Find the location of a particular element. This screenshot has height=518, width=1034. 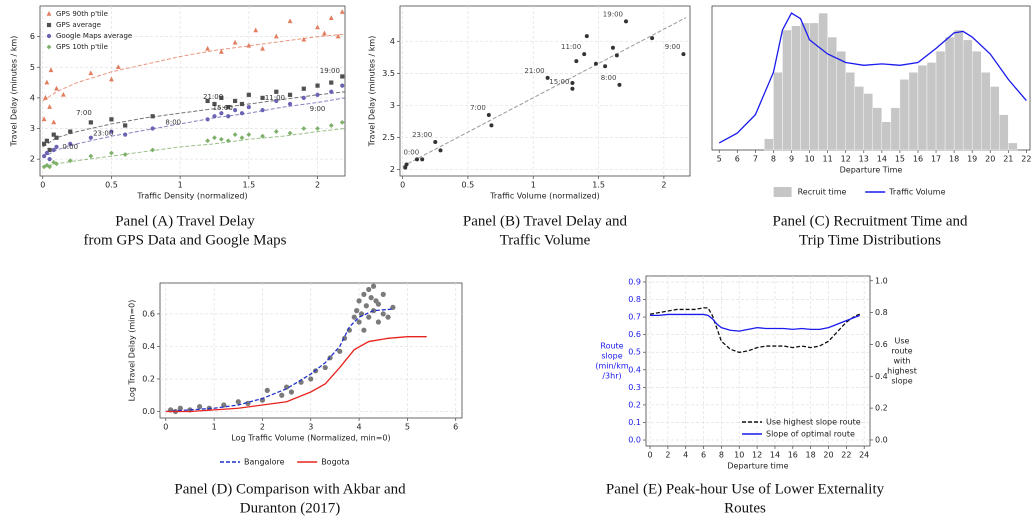

x-tick-label: 11 is located at coordinates (828, 159).